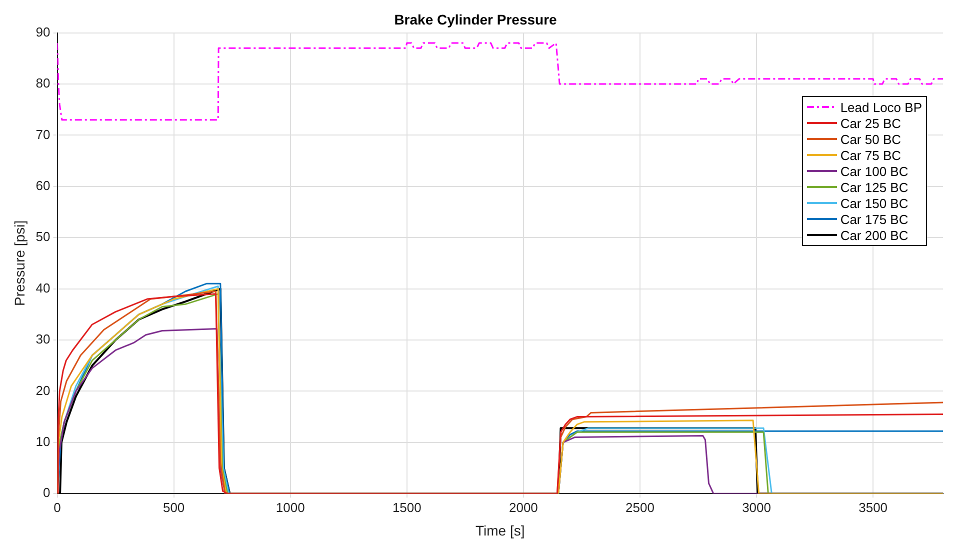 The width and height of the screenshot is (953, 552). I want to click on x-tick-label: 3000, so click(756, 507).